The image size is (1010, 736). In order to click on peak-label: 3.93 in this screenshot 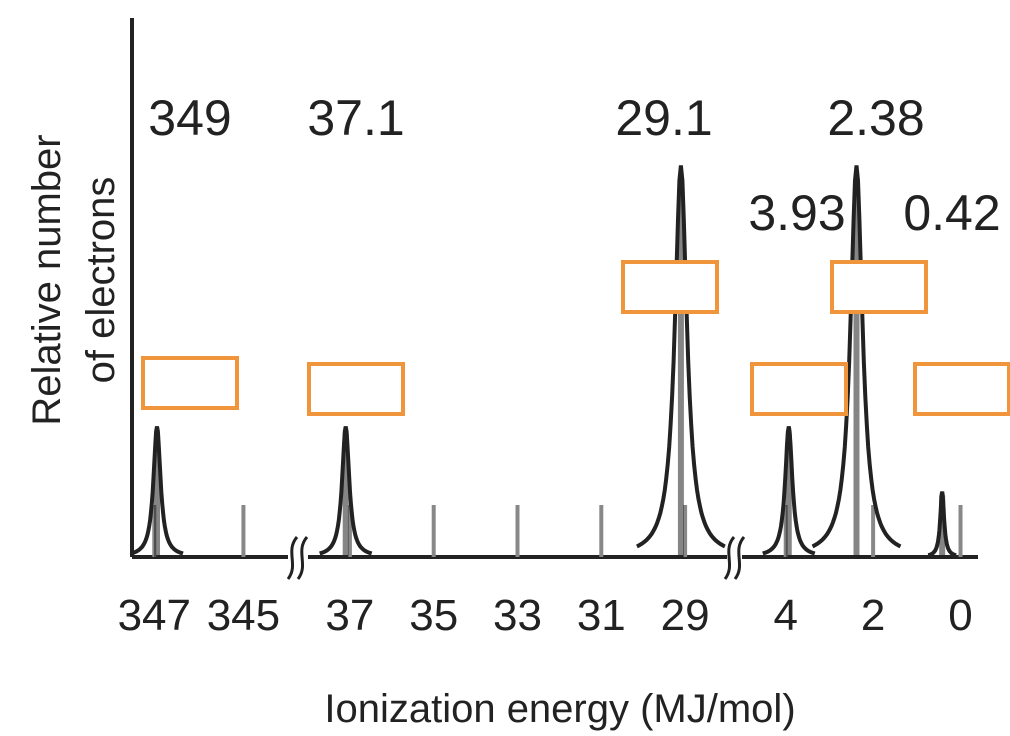, I will do `click(796, 213)`.